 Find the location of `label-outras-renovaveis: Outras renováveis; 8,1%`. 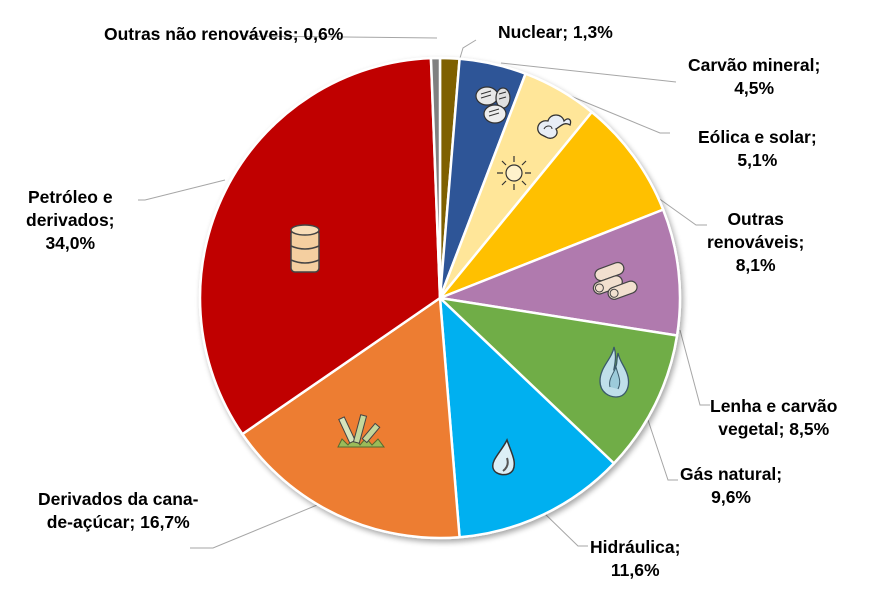

label-outras-renovaveis: Outras renováveis; 8,1% is located at coordinates (756, 242).